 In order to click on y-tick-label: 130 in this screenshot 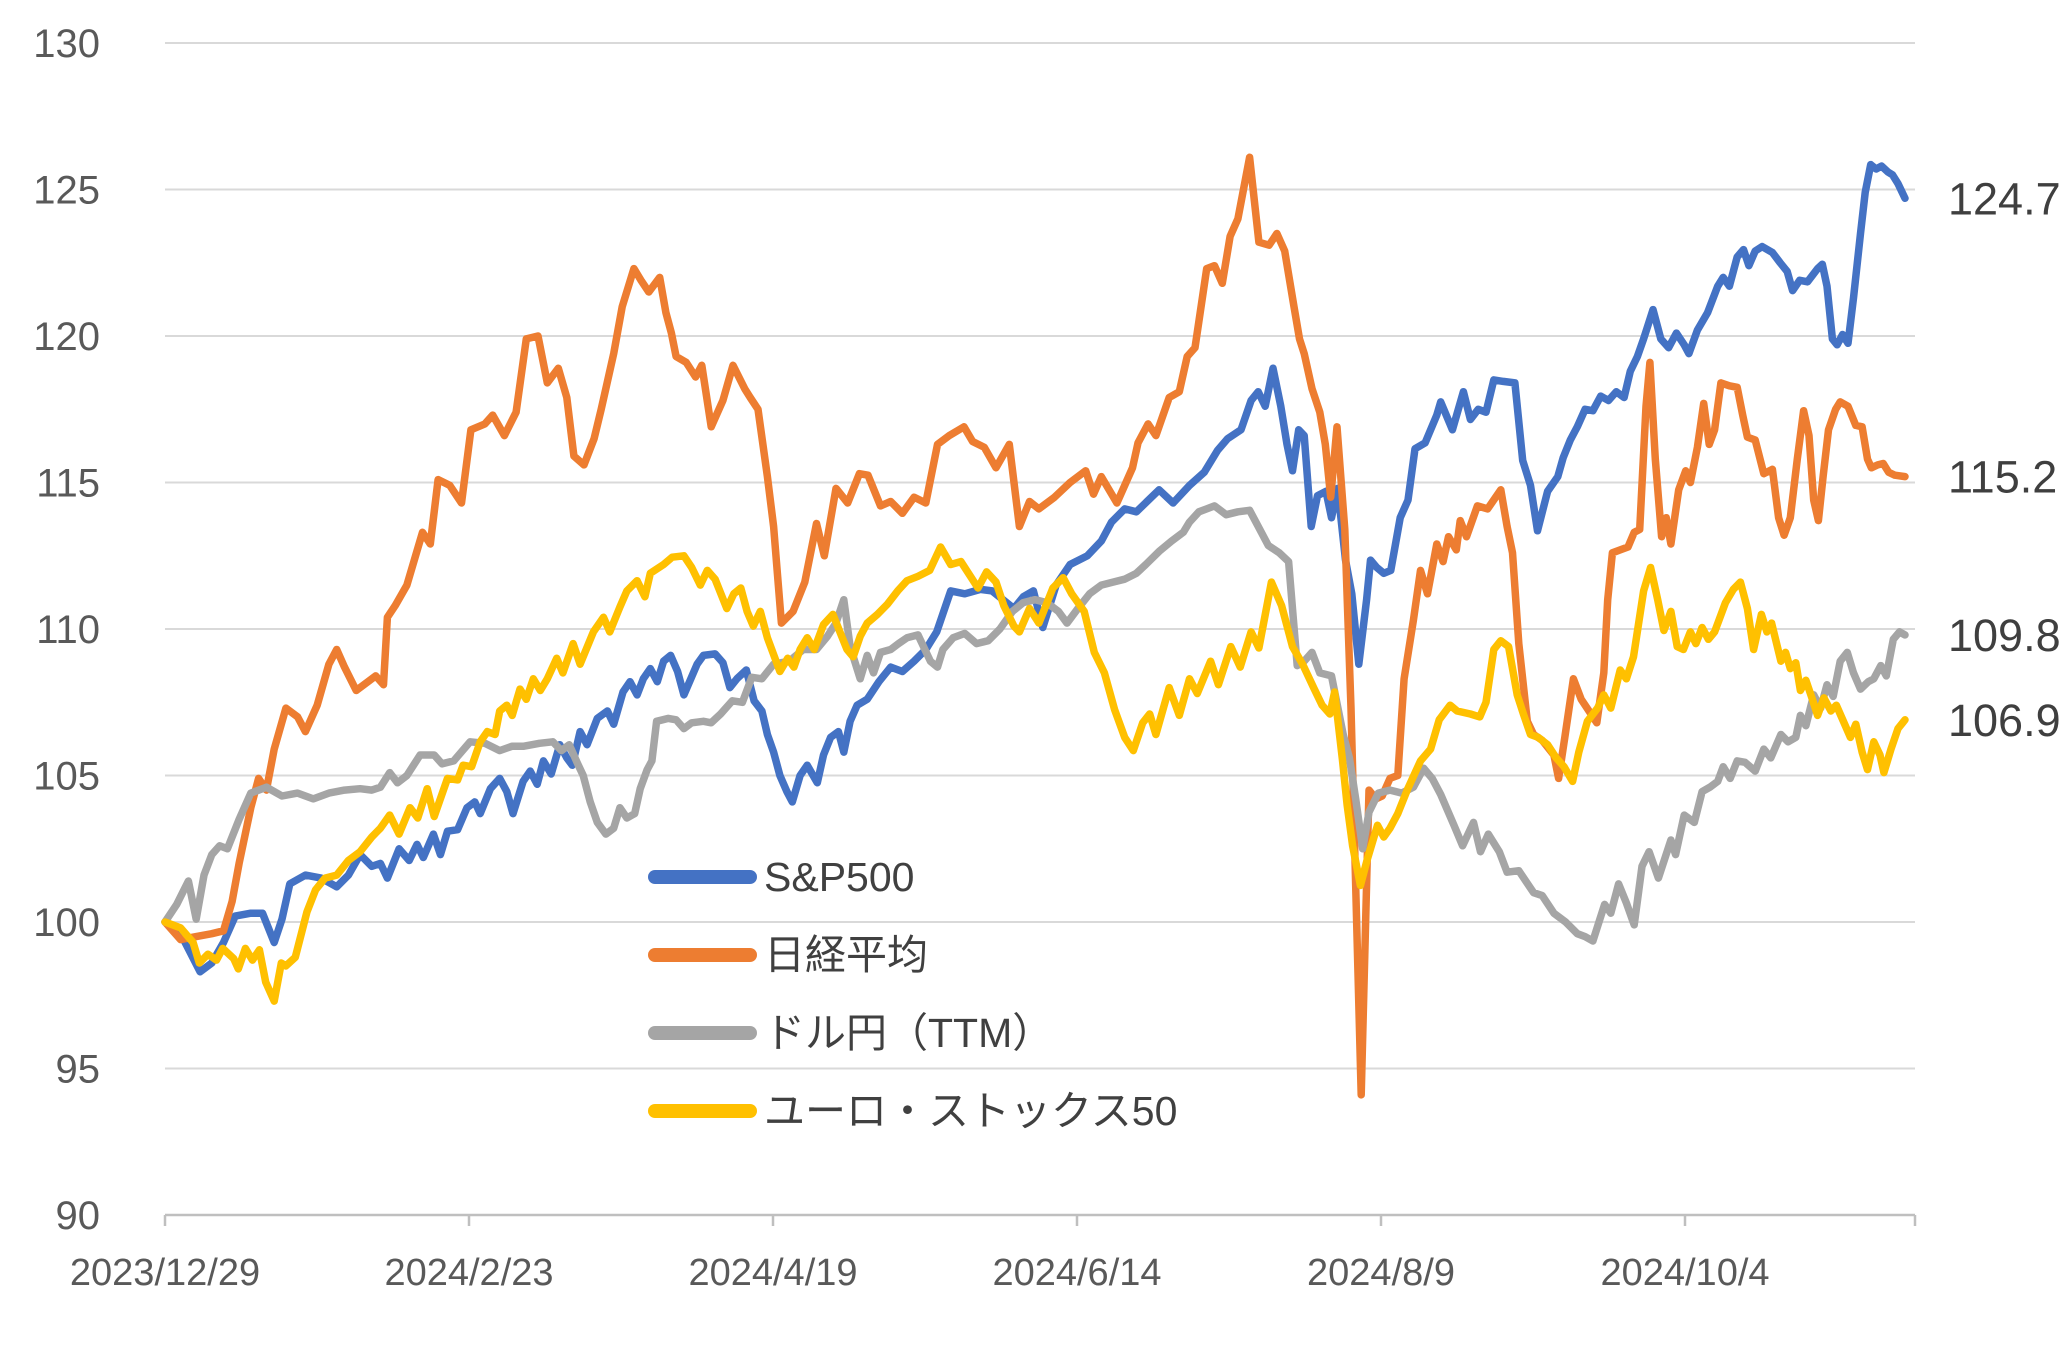, I will do `click(66, 44)`.